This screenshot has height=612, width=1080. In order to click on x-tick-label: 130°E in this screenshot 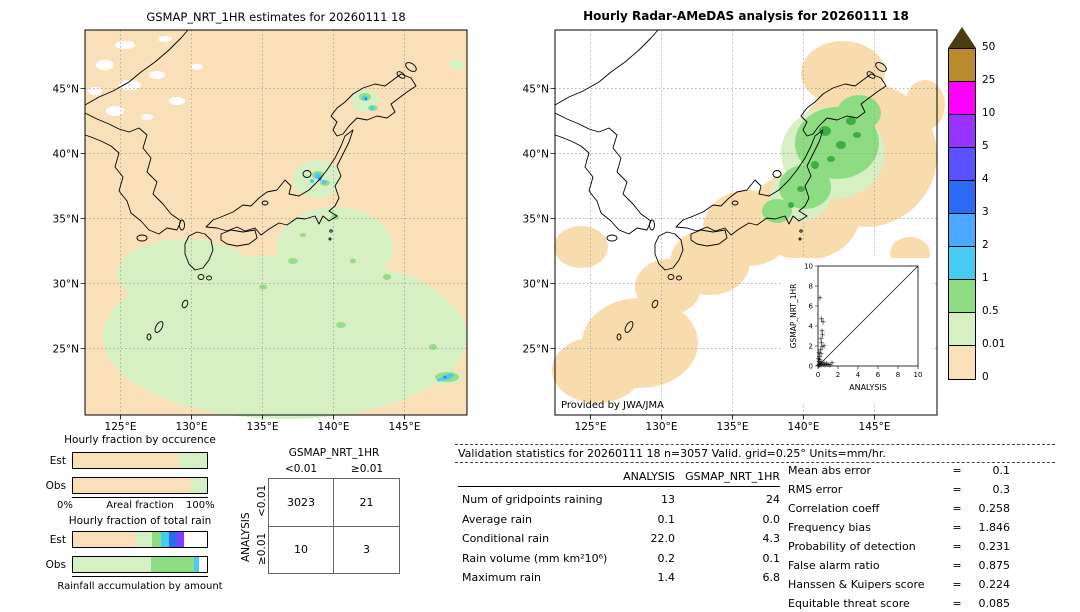, I will do `click(192, 427)`.